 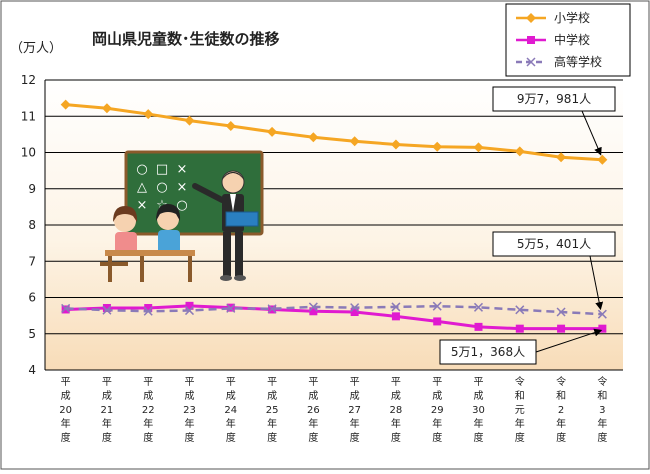 What do you see at coordinates (28, 225) in the screenshot?
I see `y-axis: 4 5 6 7 8 9 10 11 12` at bounding box center [28, 225].